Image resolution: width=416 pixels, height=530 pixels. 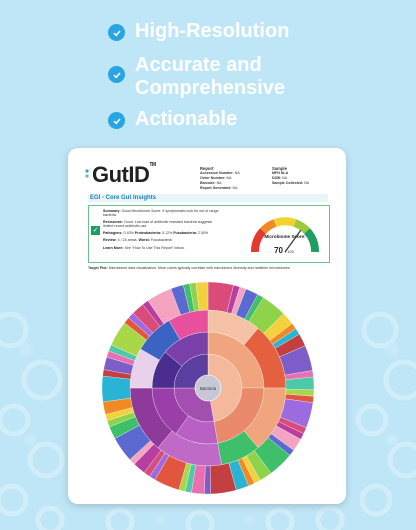 I want to click on feature-label: High-Resolution, so click(x=212, y=31).